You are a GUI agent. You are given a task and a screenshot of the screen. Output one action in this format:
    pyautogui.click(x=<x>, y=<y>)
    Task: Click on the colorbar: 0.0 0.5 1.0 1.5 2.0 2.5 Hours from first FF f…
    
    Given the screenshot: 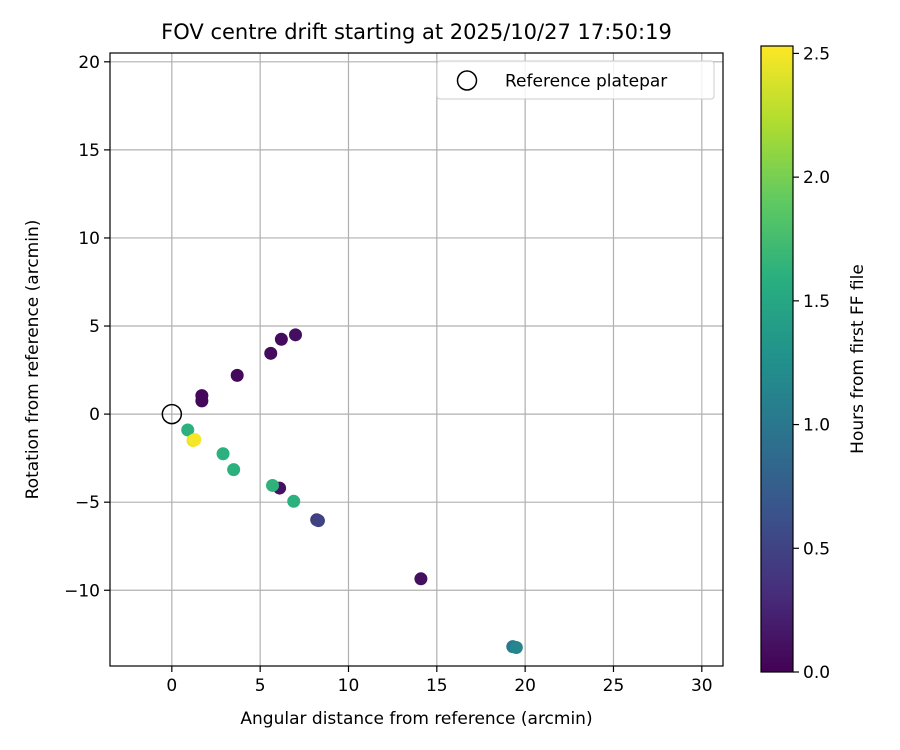 What is the action you would take?
    pyautogui.click(x=814, y=363)
    